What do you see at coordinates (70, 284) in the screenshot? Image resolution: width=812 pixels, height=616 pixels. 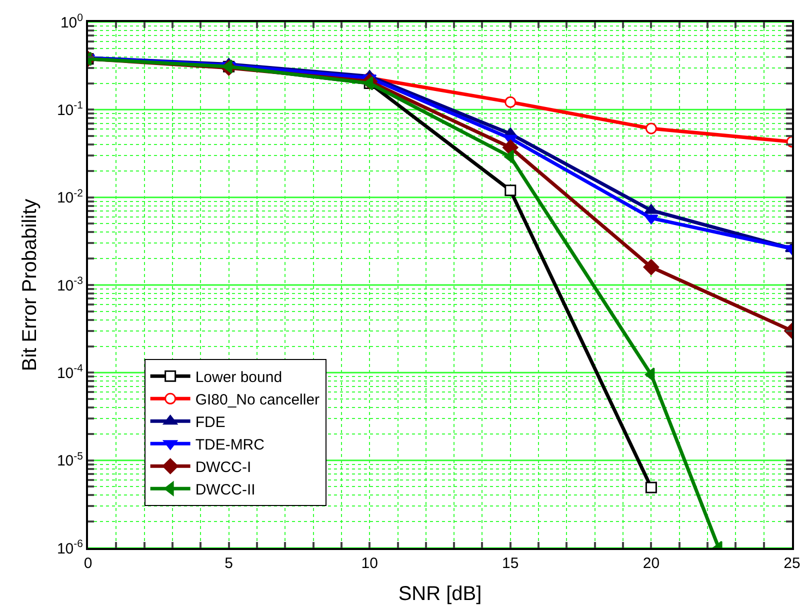 I see `y-tick-label: 10$^{-3}$` at bounding box center [70, 284].